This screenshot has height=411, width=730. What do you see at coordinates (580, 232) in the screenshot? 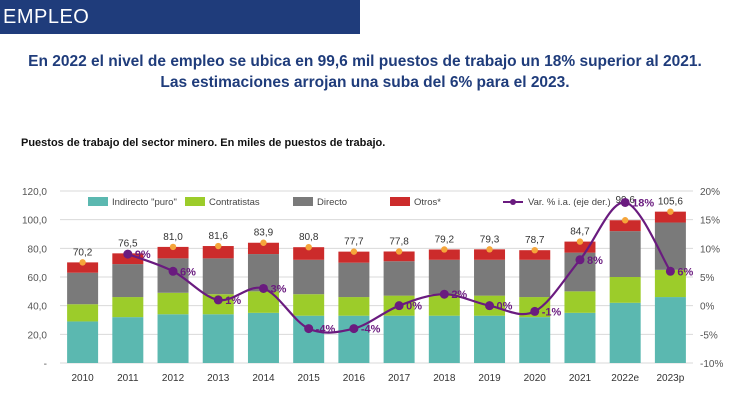
I see `total-label: 84,7` at bounding box center [580, 232].